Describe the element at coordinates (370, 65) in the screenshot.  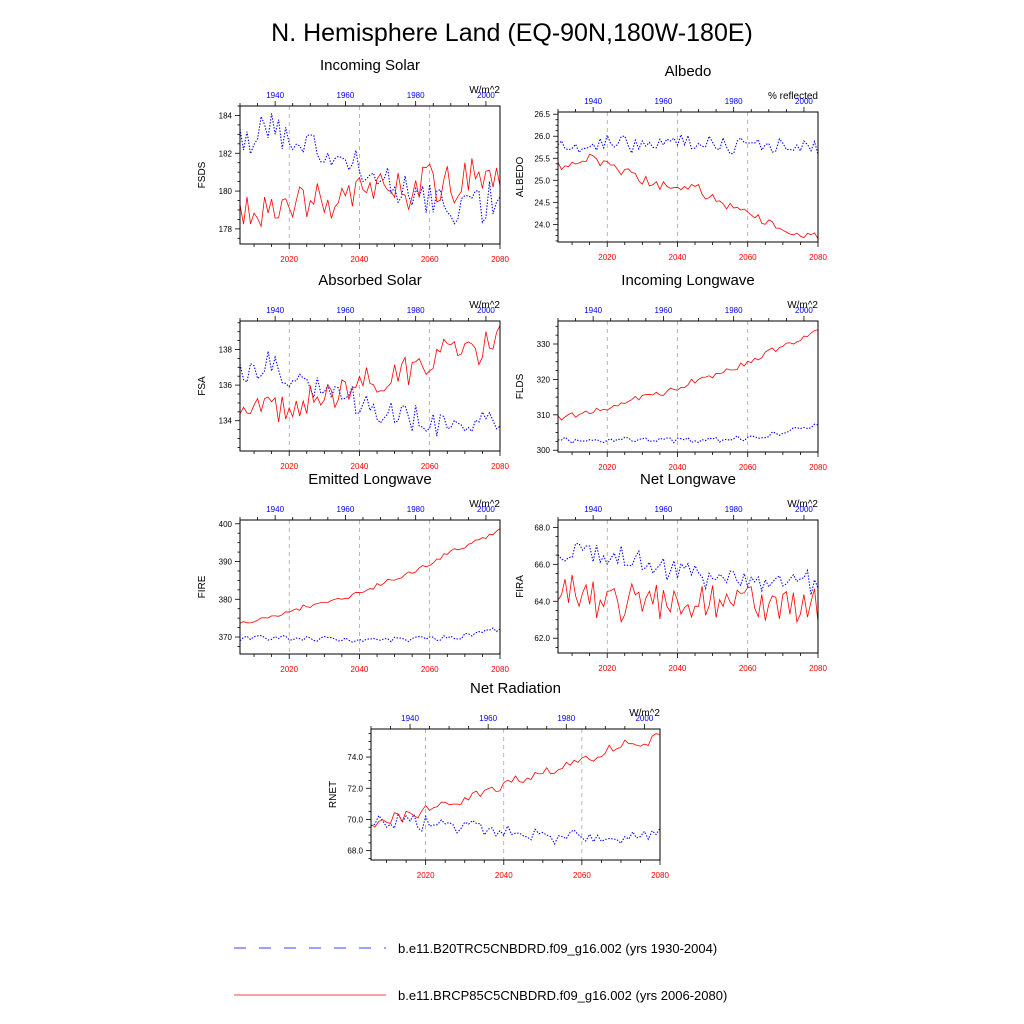
I see `panel-title: Incoming Solar` at that location.